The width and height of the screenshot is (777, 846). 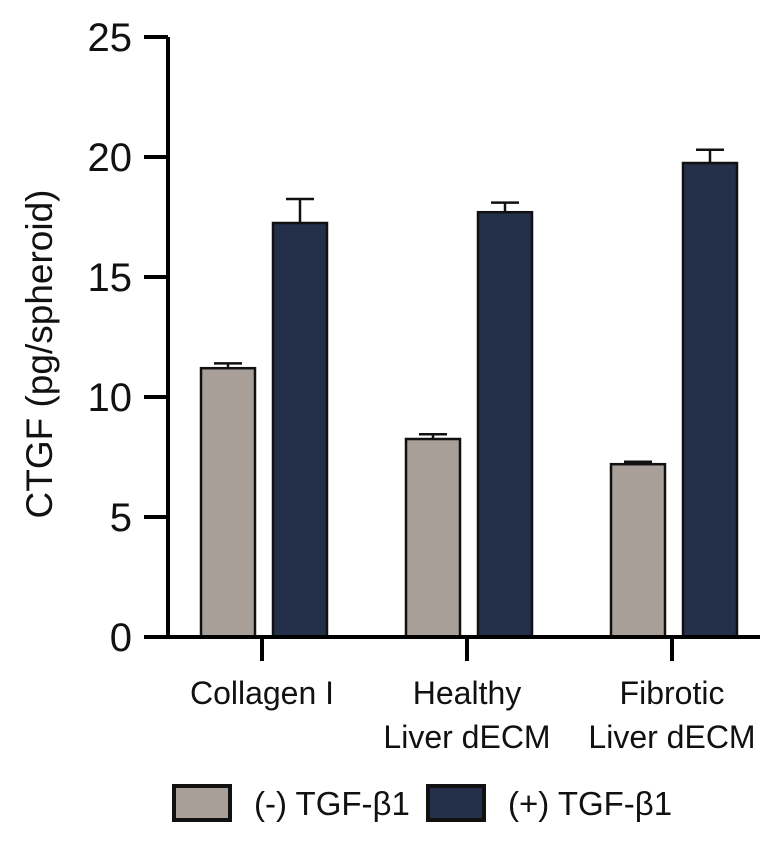 What do you see at coordinates (262, 693) in the screenshot?
I see `x-tick-label: Collagen I` at bounding box center [262, 693].